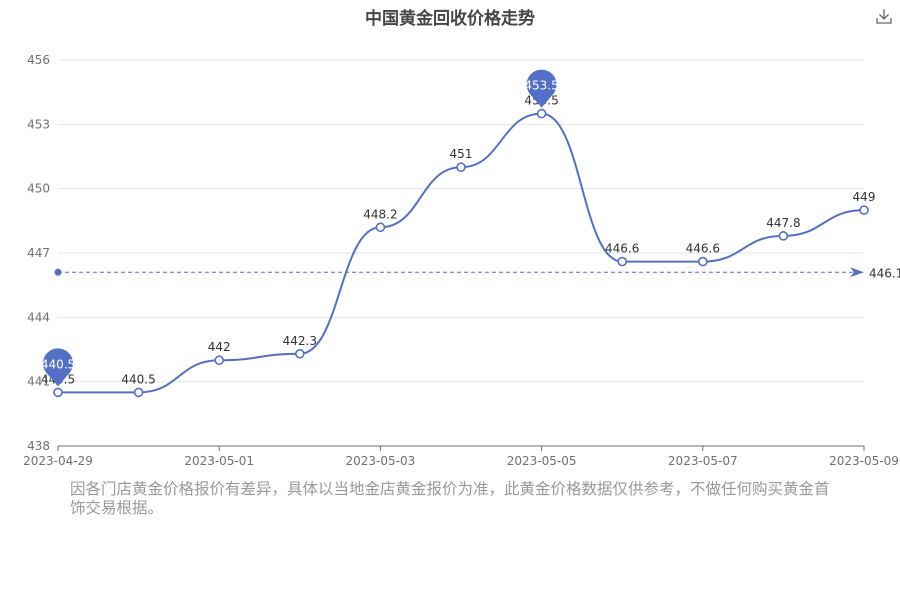  I want to click on y-tick-label: 447, so click(38, 253).